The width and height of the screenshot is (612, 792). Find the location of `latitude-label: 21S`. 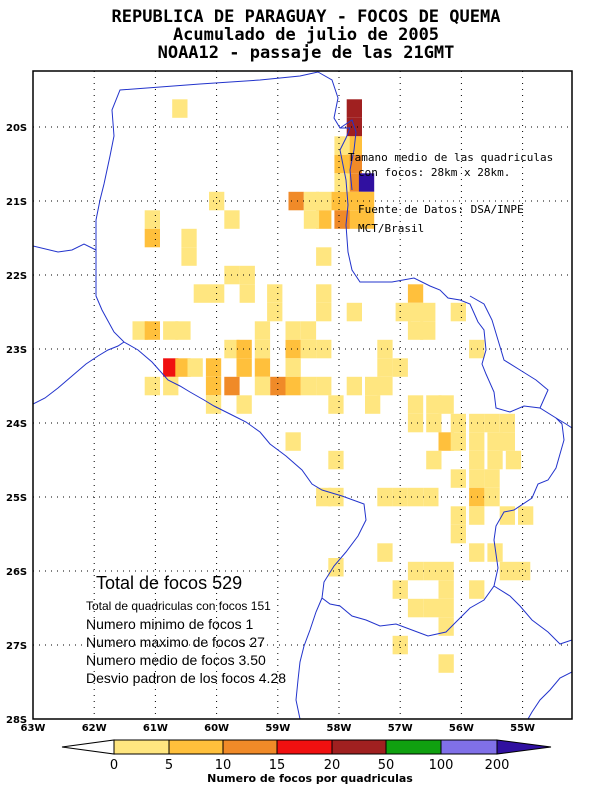

latitude-label: 21S is located at coordinates (16, 202).